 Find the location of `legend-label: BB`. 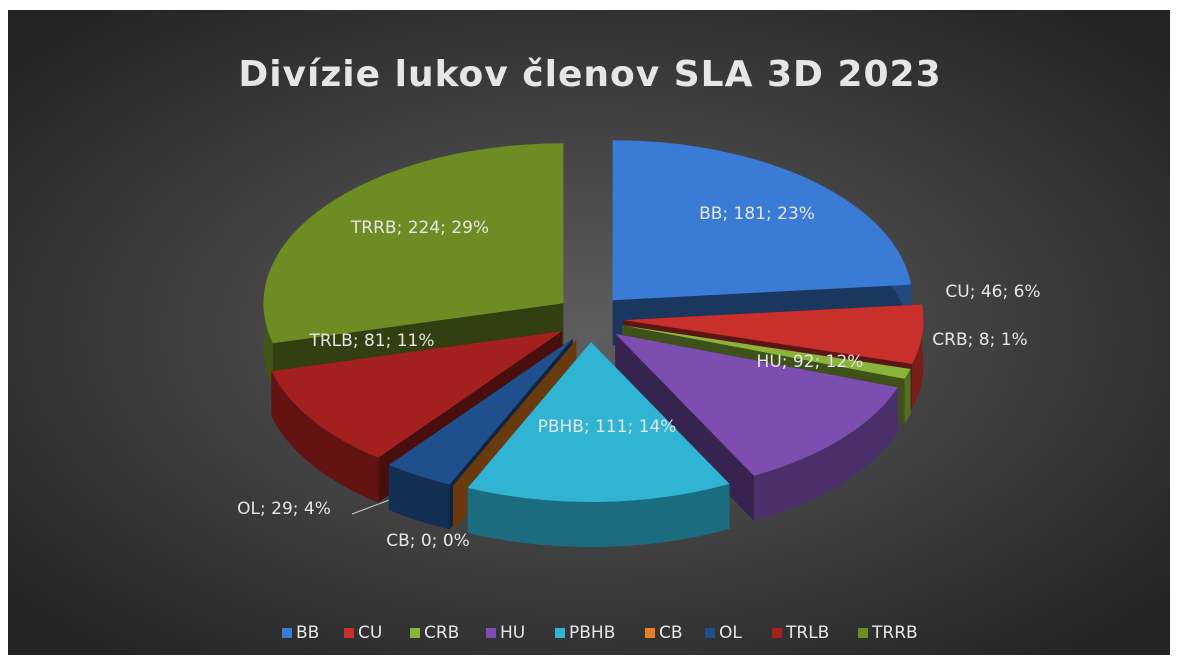

legend-label: BB is located at coordinates (307, 633).